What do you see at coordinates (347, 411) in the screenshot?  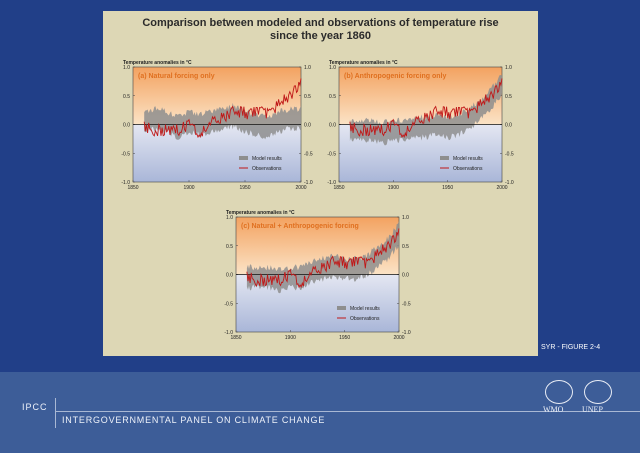 I see `footer-divider` at bounding box center [347, 411].